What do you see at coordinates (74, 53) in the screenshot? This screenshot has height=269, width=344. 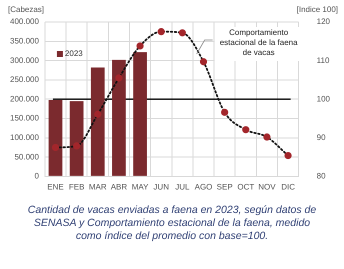 I see `legend-label: 2023` at bounding box center [74, 53].